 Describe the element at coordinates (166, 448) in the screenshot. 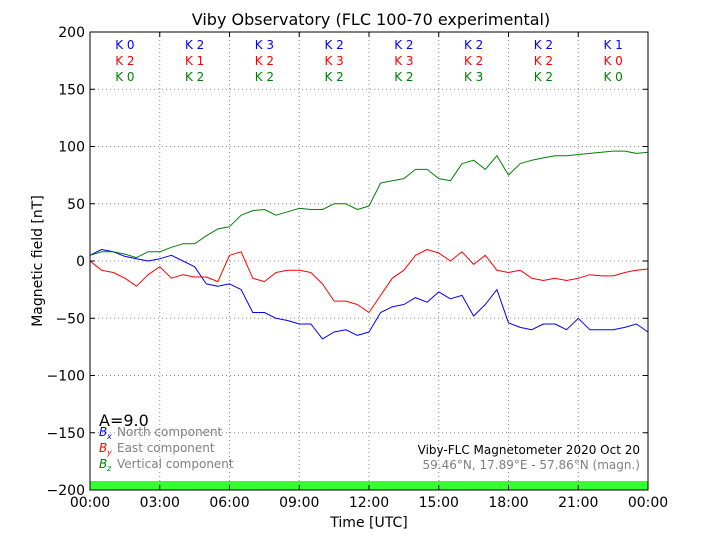

I see `legend-label: East component` at that location.